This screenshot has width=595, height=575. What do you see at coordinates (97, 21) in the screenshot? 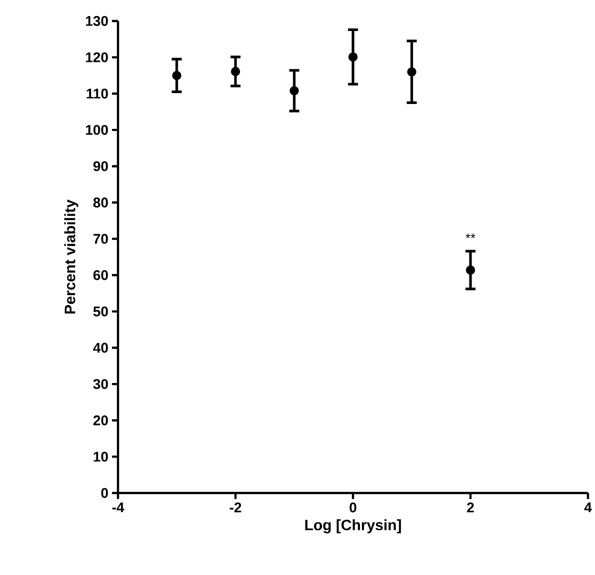
I see `y-tick-label: 130` at bounding box center [97, 21].